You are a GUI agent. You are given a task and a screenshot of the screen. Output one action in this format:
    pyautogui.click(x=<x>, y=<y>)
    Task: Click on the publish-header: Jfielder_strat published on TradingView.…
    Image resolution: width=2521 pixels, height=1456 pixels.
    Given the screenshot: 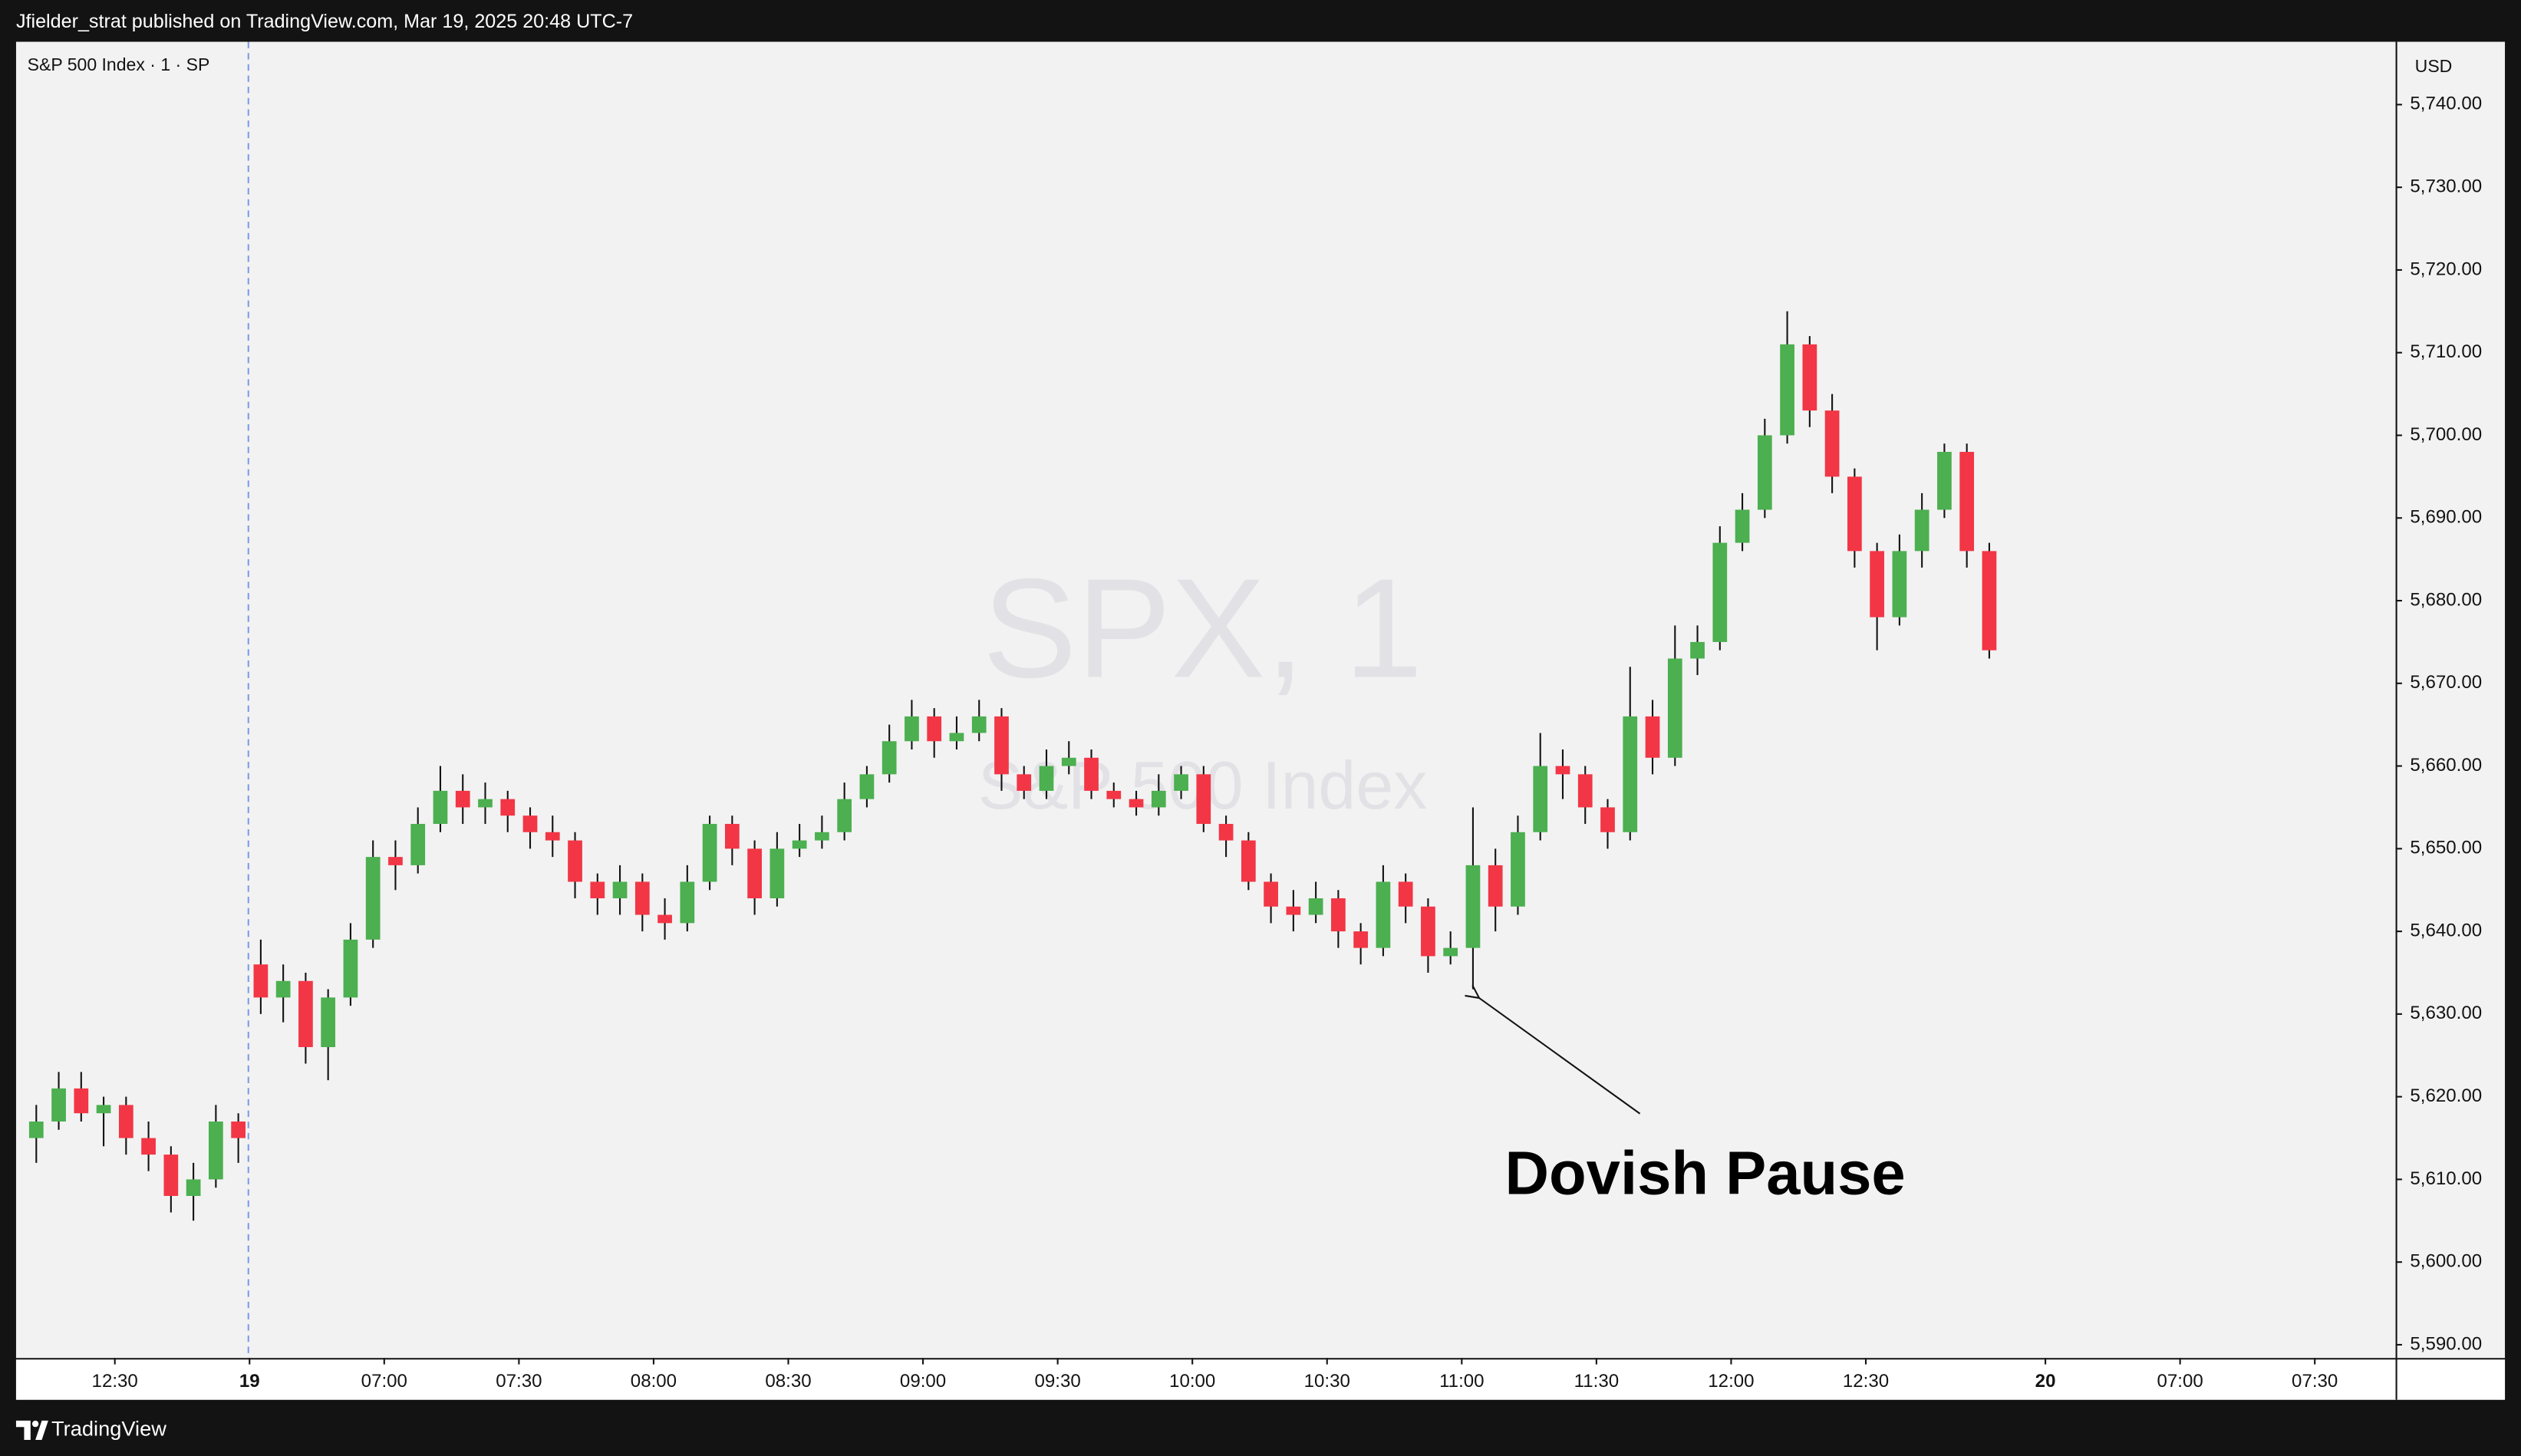 What is the action you would take?
    pyautogui.click(x=324, y=21)
    